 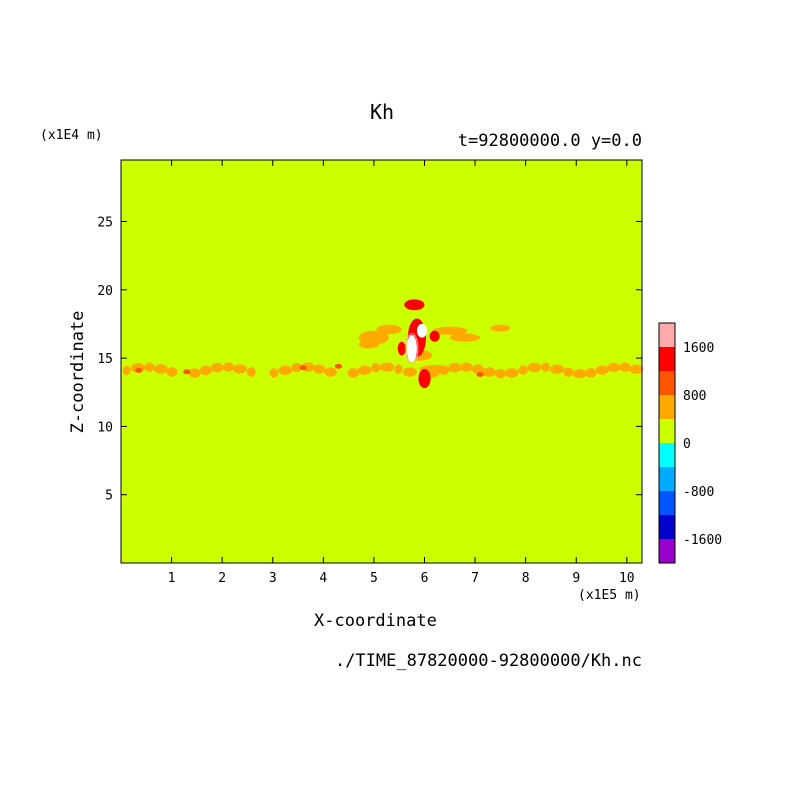 What do you see at coordinates (71, 135) in the screenshot?
I see `y-axis-unit: (x1E4 m)` at bounding box center [71, 135].